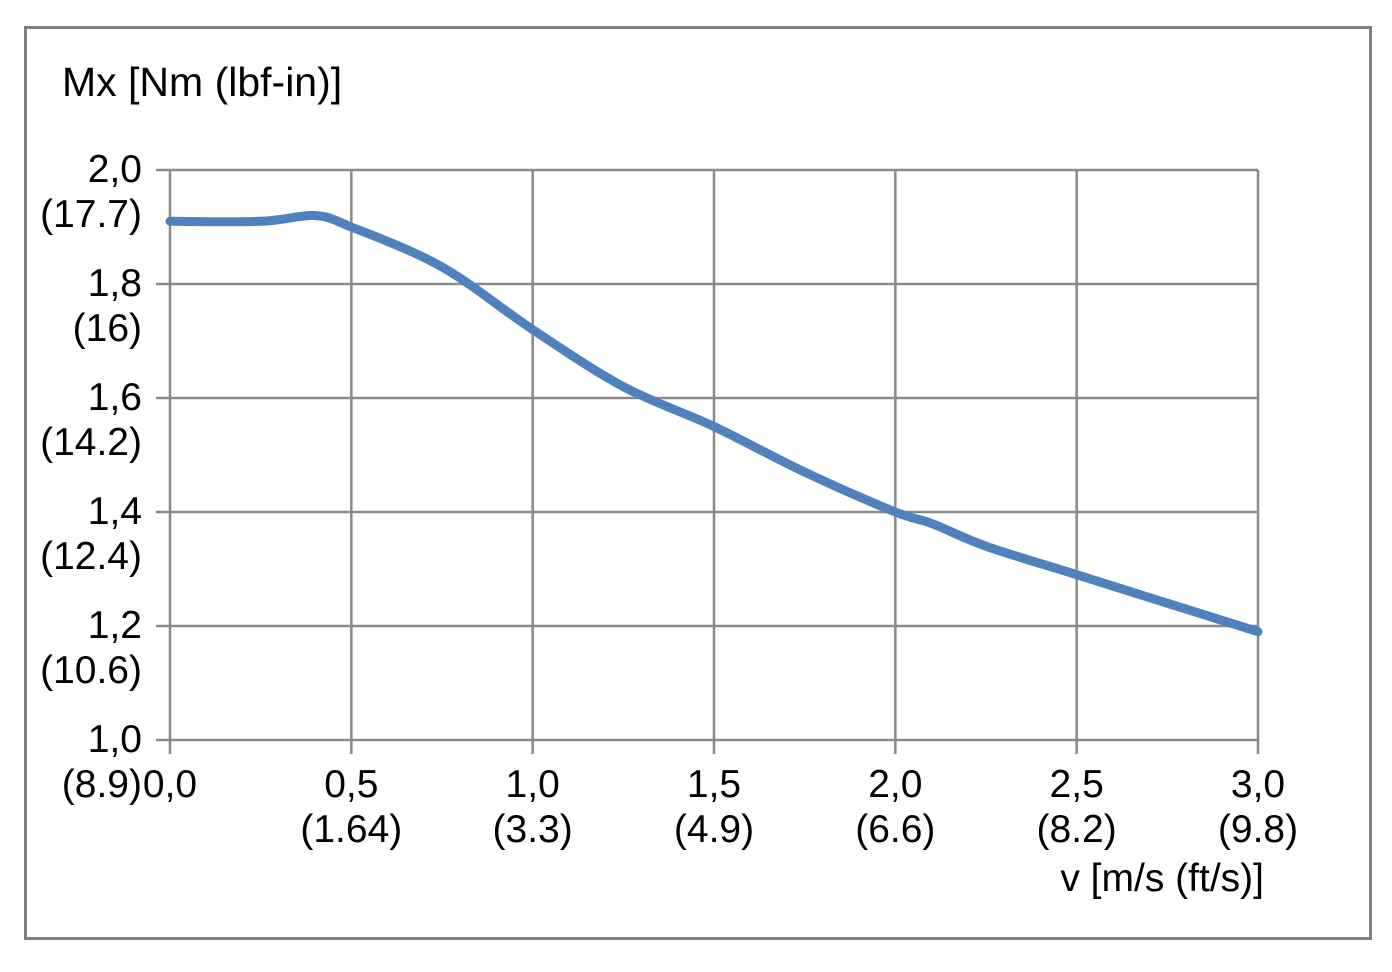  I want to click on x-tick-label-main: 2,0, so click(895, 784).